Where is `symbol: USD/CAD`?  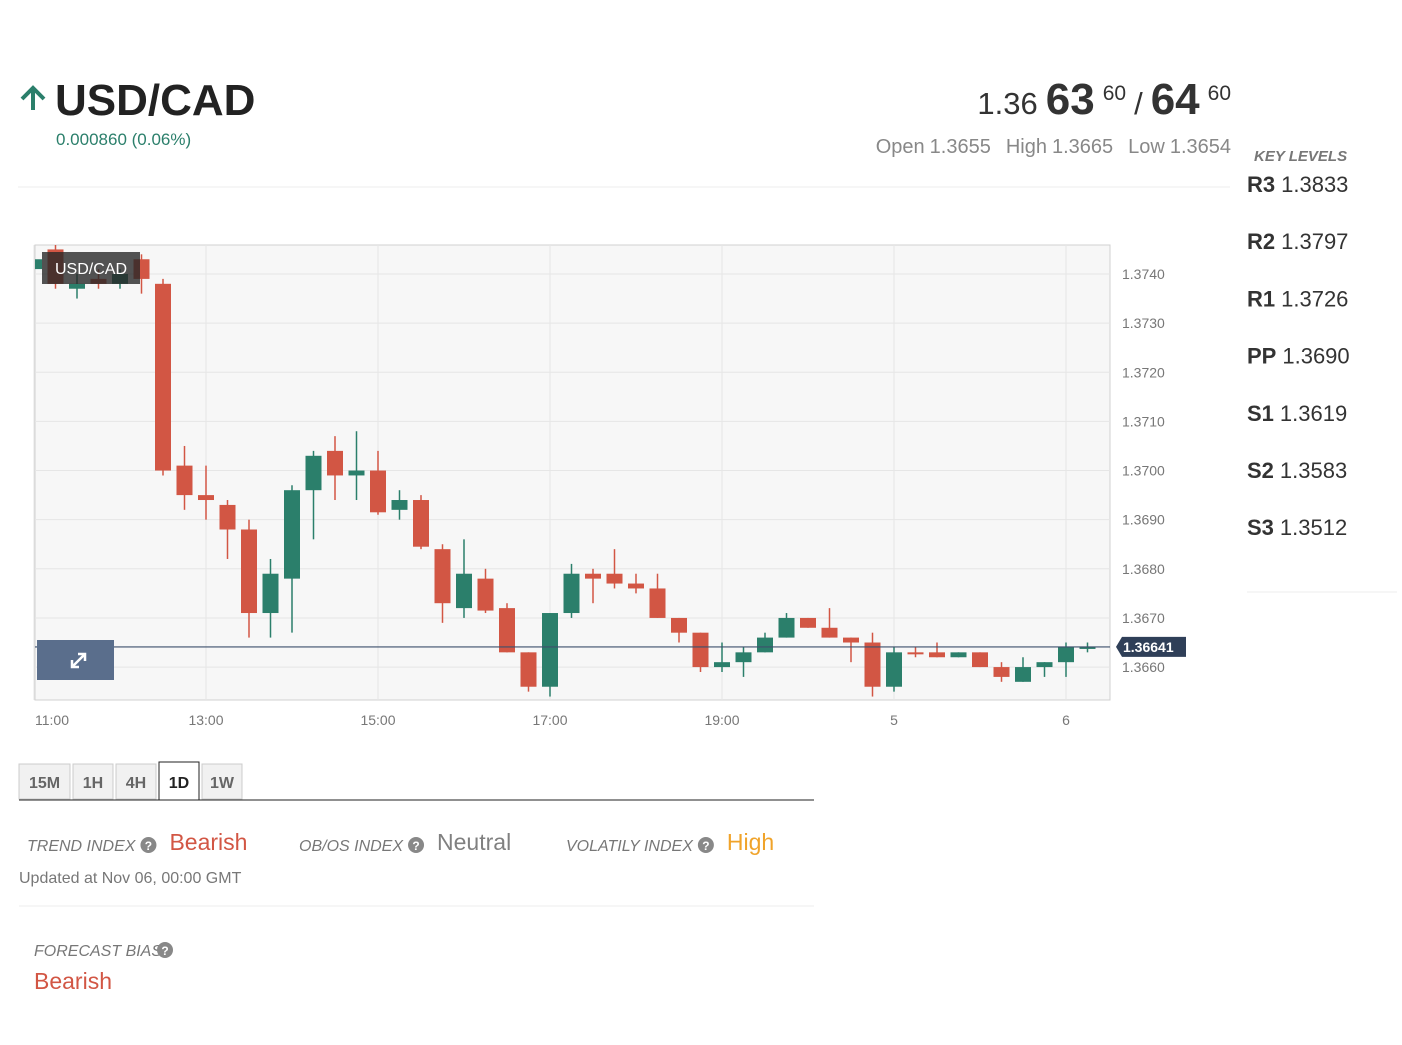
symbol: USD/CAD is located at coordinates (155, 100).